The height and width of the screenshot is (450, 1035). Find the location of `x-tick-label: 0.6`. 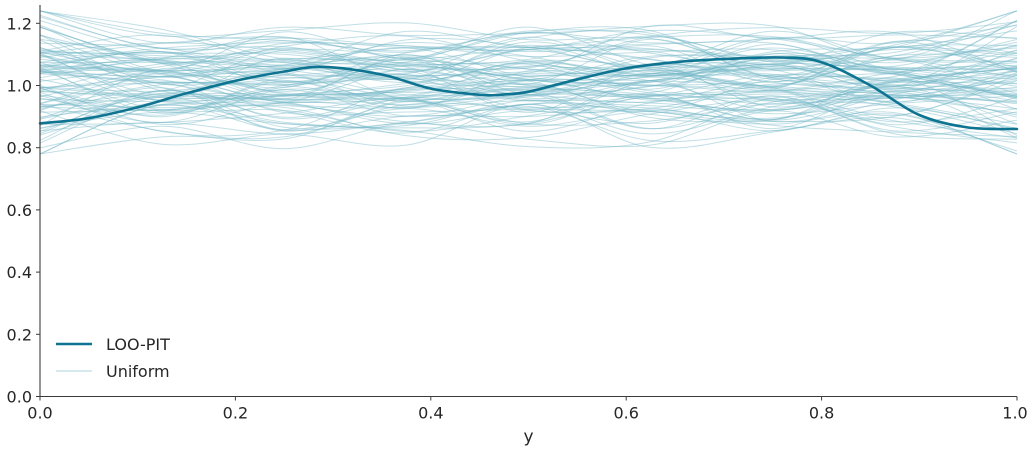

x-tick-label: 0.6 is located at coordinates (625, 413).